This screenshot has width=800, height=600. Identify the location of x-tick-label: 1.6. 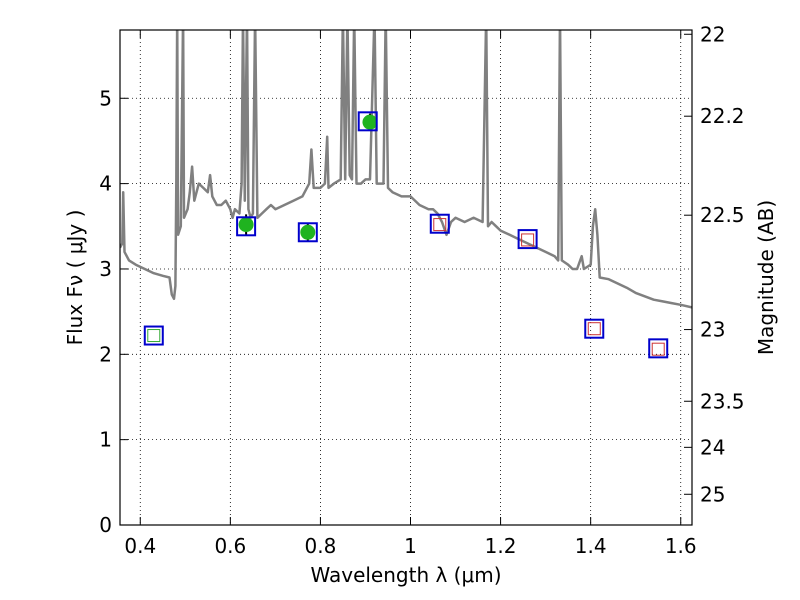
(681, 546).